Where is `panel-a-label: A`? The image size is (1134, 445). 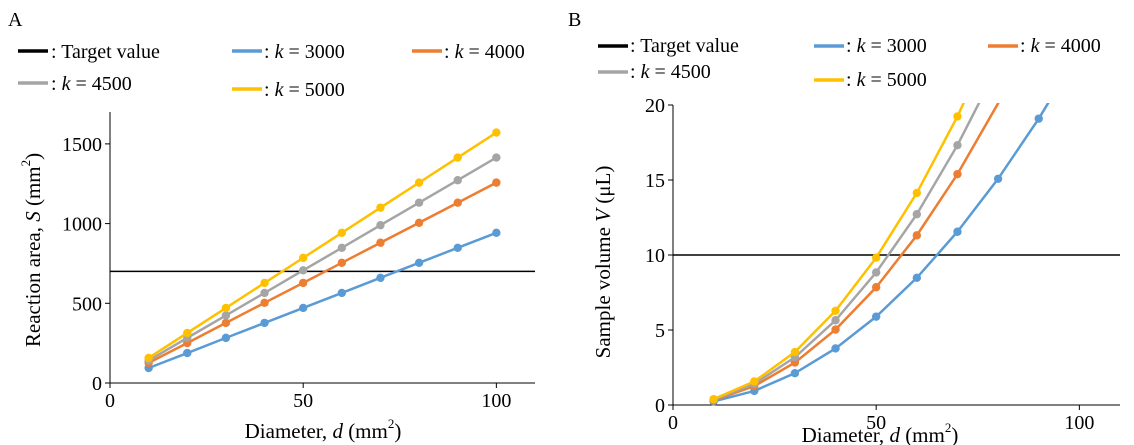 panel-a-label: A is located at coordinates (15, 20).